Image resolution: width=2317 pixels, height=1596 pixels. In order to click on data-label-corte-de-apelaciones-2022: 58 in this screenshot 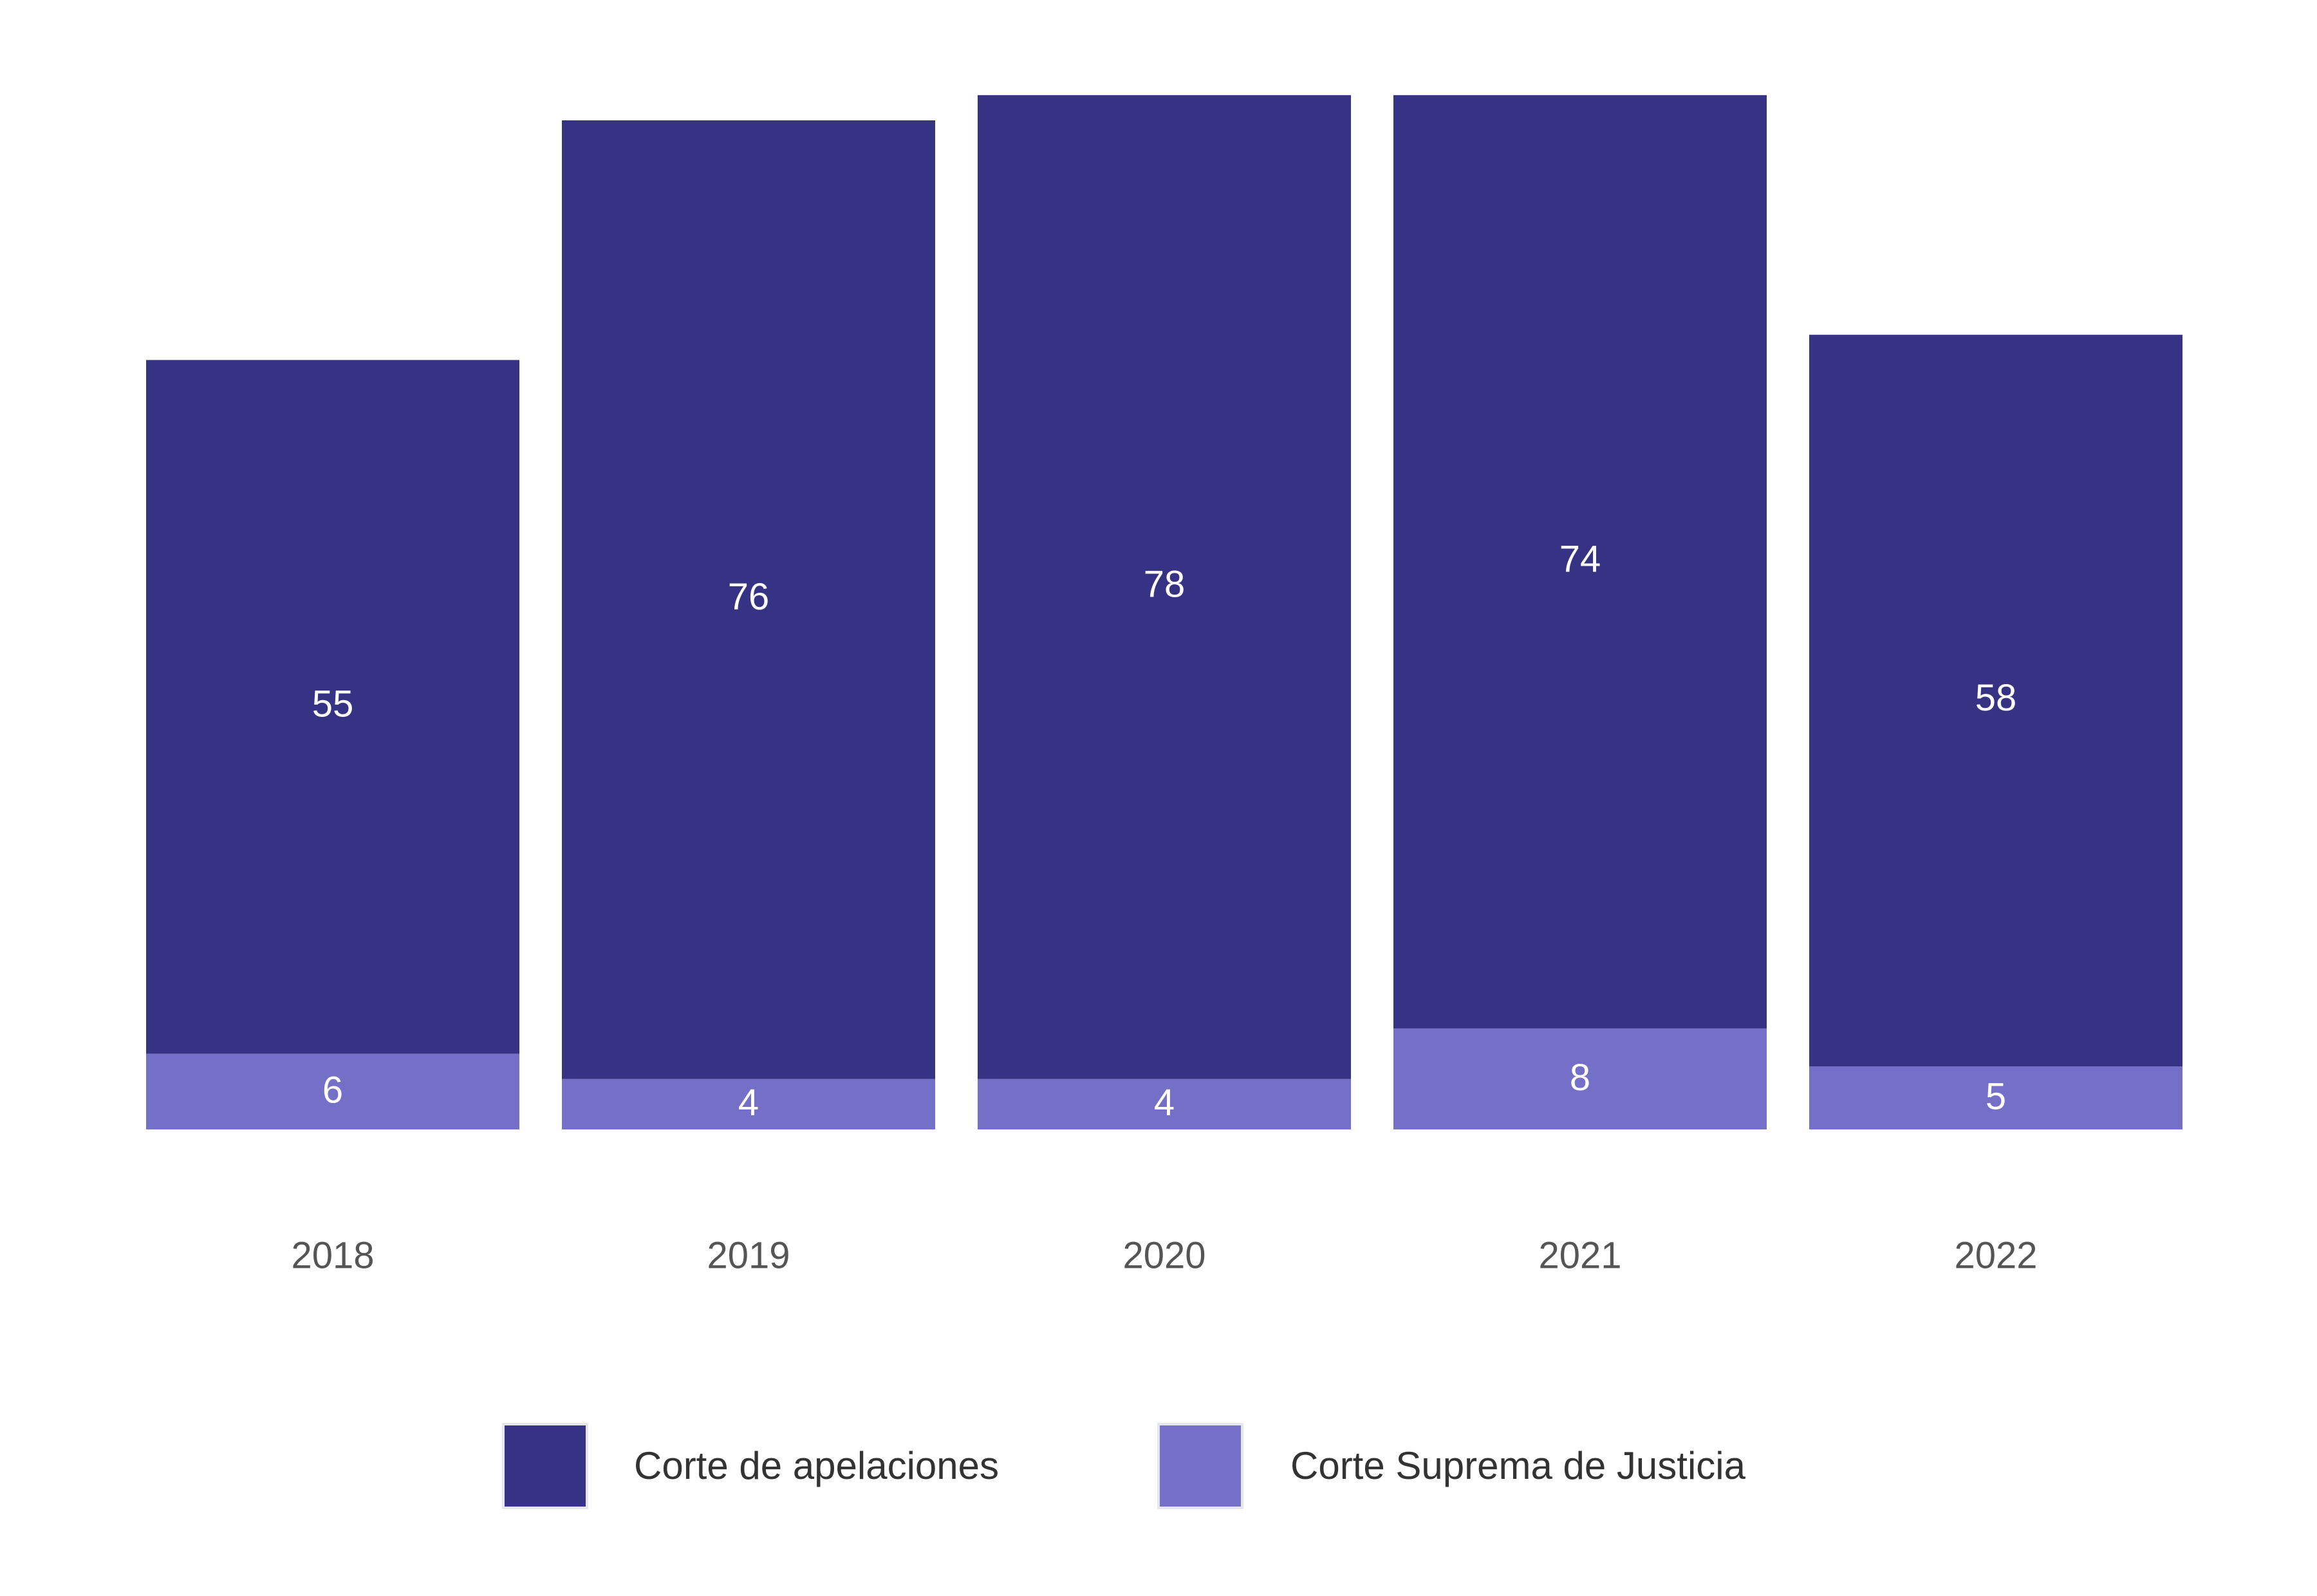, I will do `click(1996, 698)`.